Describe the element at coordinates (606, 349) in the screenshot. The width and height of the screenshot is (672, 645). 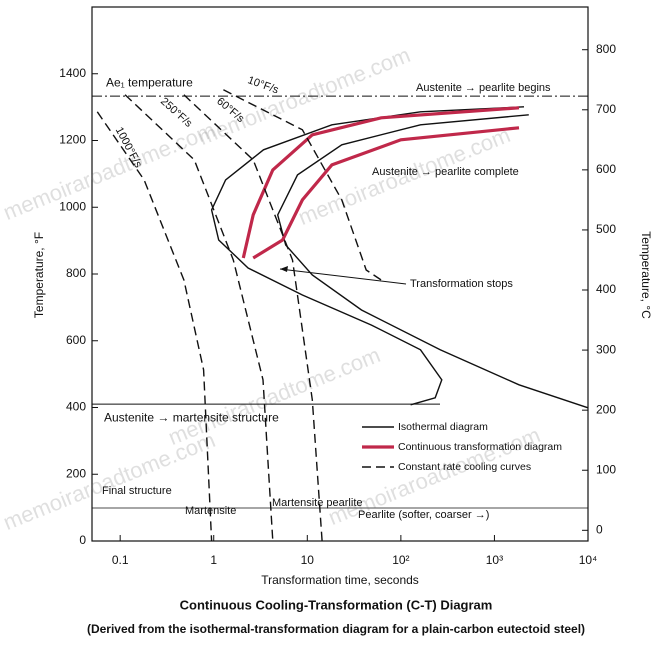
I see `y2-tick-label: 300` at that location.